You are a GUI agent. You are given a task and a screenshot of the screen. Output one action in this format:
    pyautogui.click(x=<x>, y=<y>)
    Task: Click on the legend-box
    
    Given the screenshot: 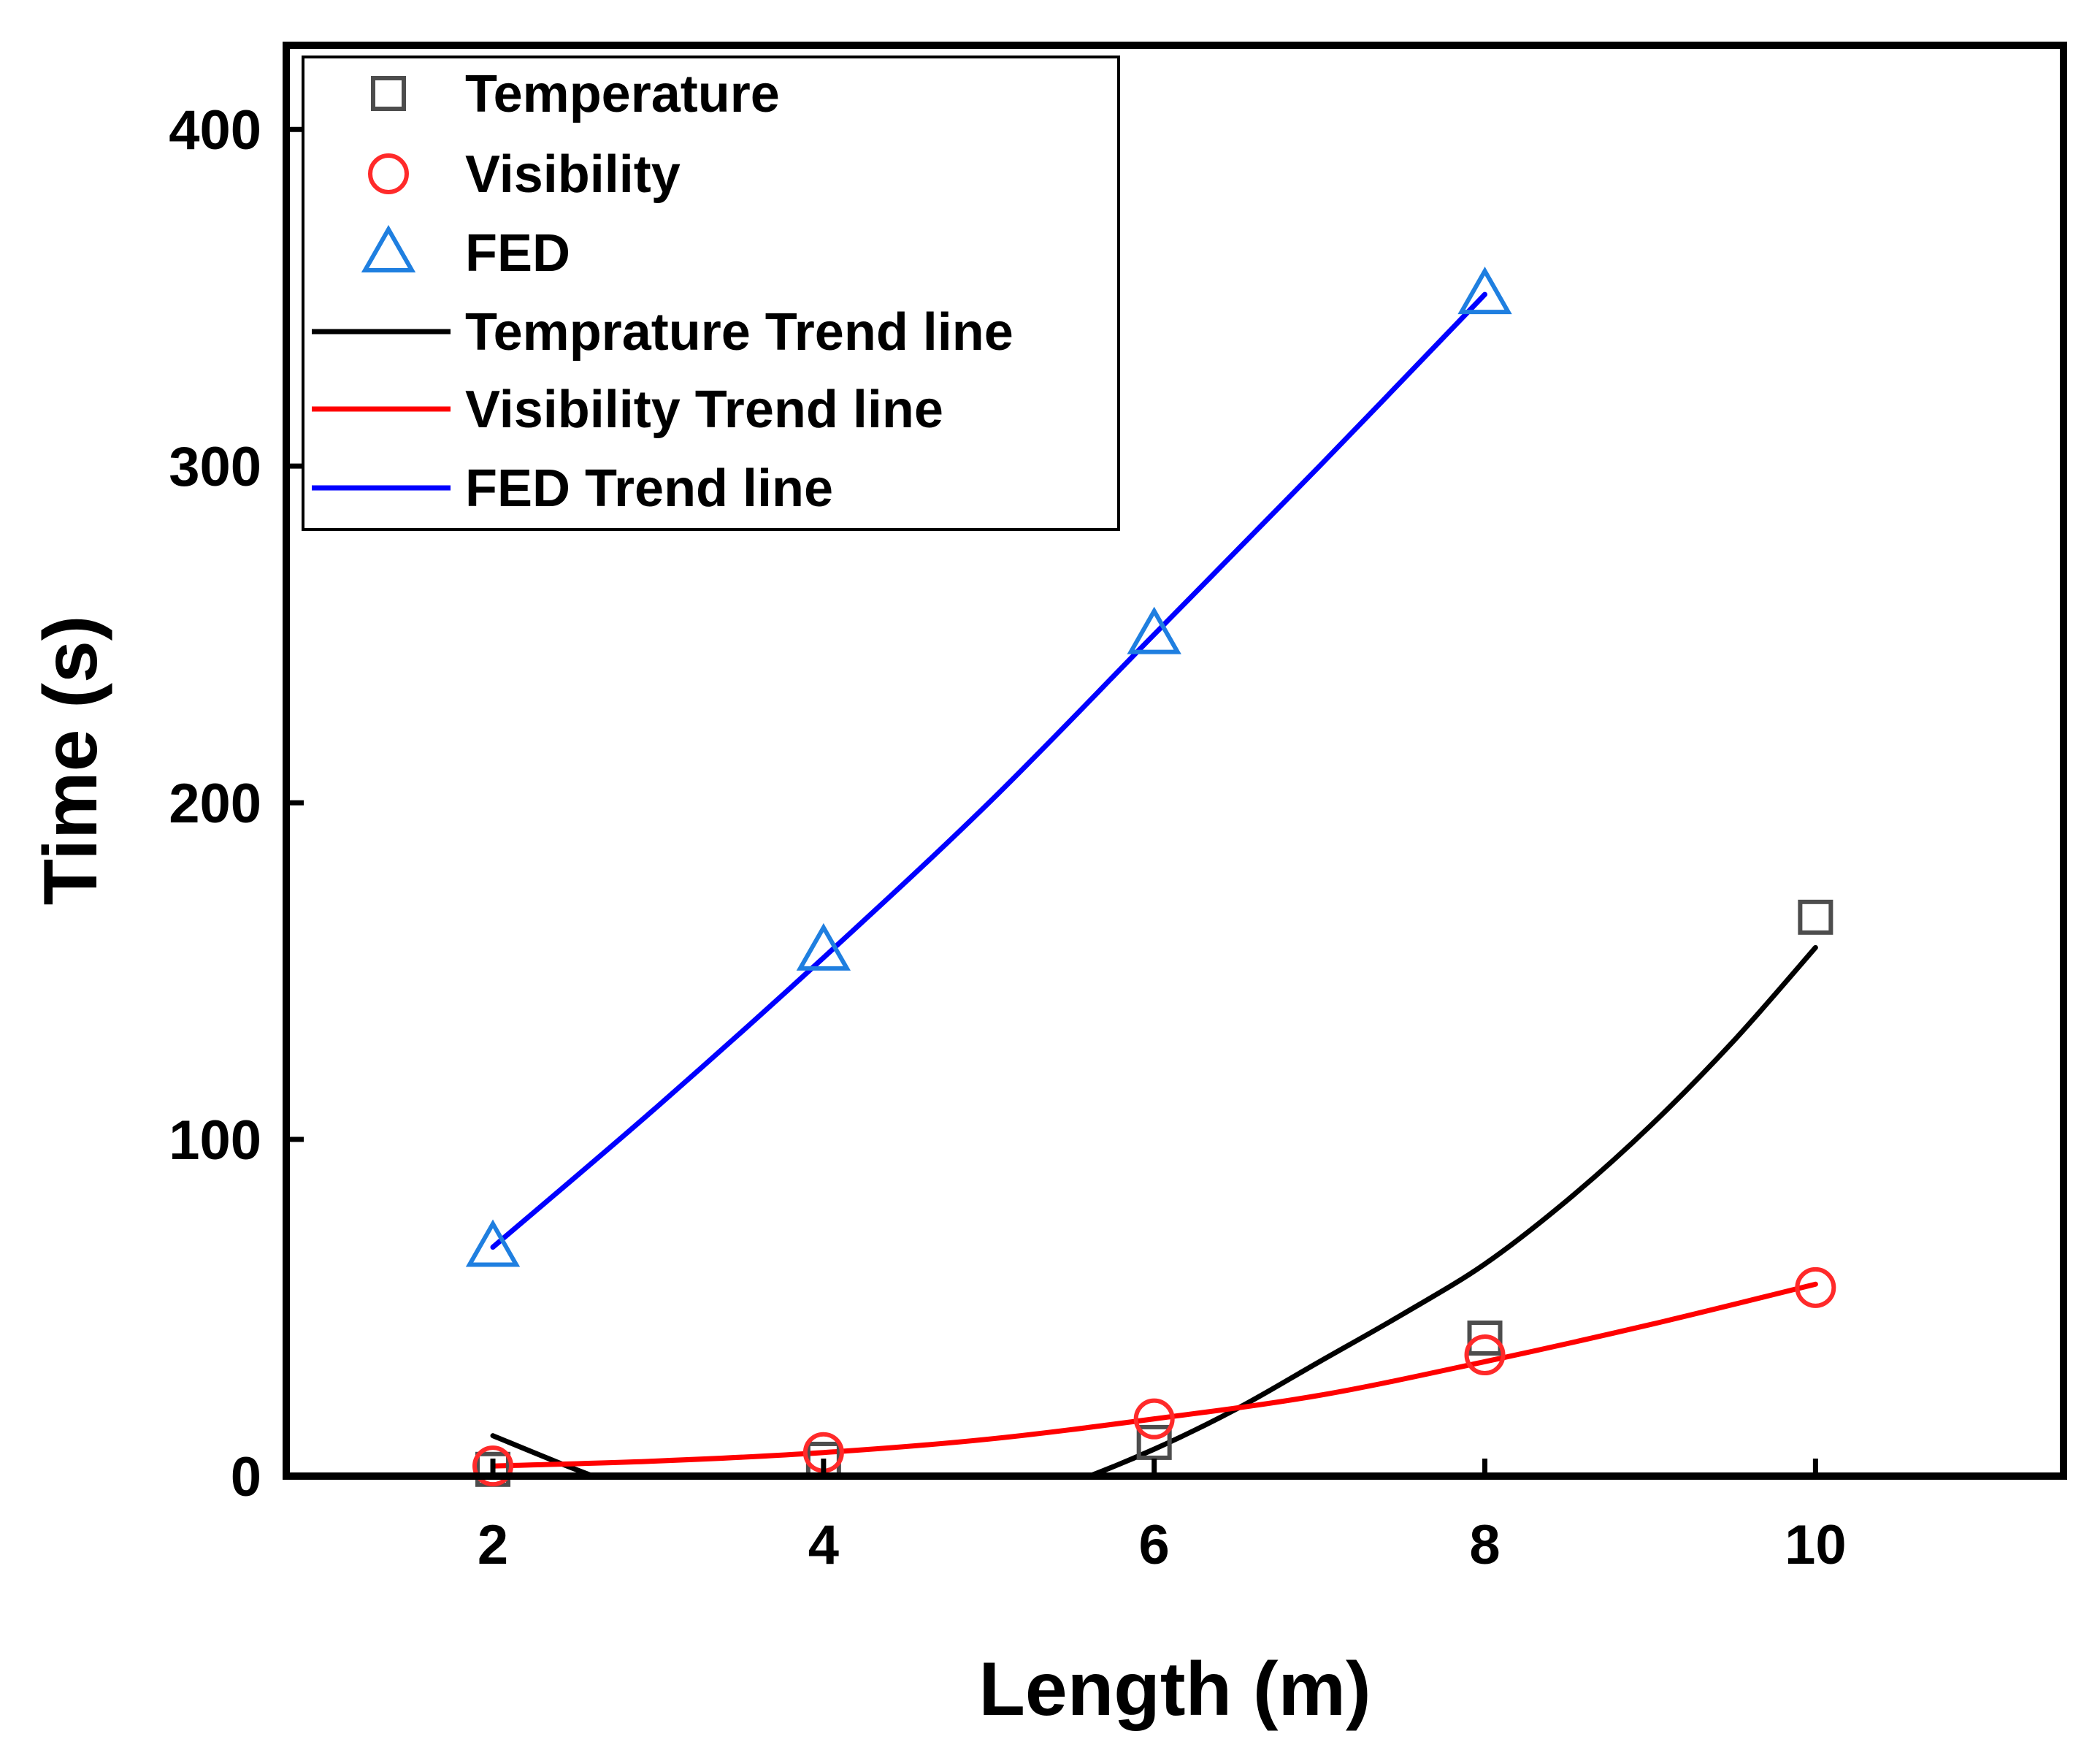 What is the action you would take?
    pyautogui.click(x=711, y=293)
    